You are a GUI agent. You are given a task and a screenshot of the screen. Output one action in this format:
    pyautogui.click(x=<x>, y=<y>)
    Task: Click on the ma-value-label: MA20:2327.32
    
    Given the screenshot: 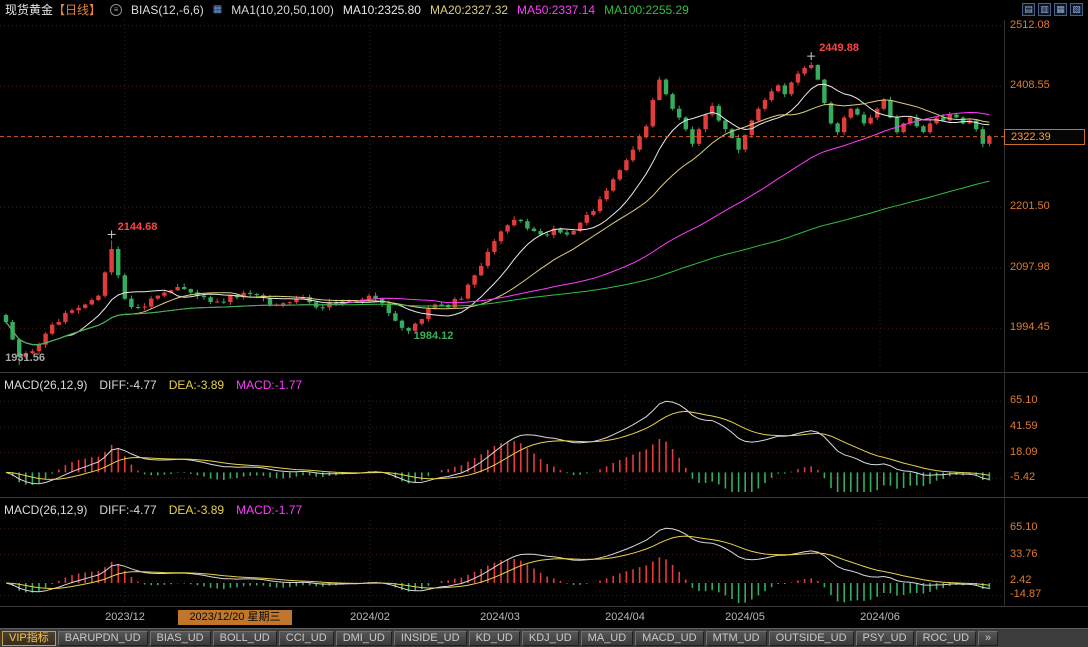 What is the action you would take?
    pyautogui.click(x=469, y=9)
    